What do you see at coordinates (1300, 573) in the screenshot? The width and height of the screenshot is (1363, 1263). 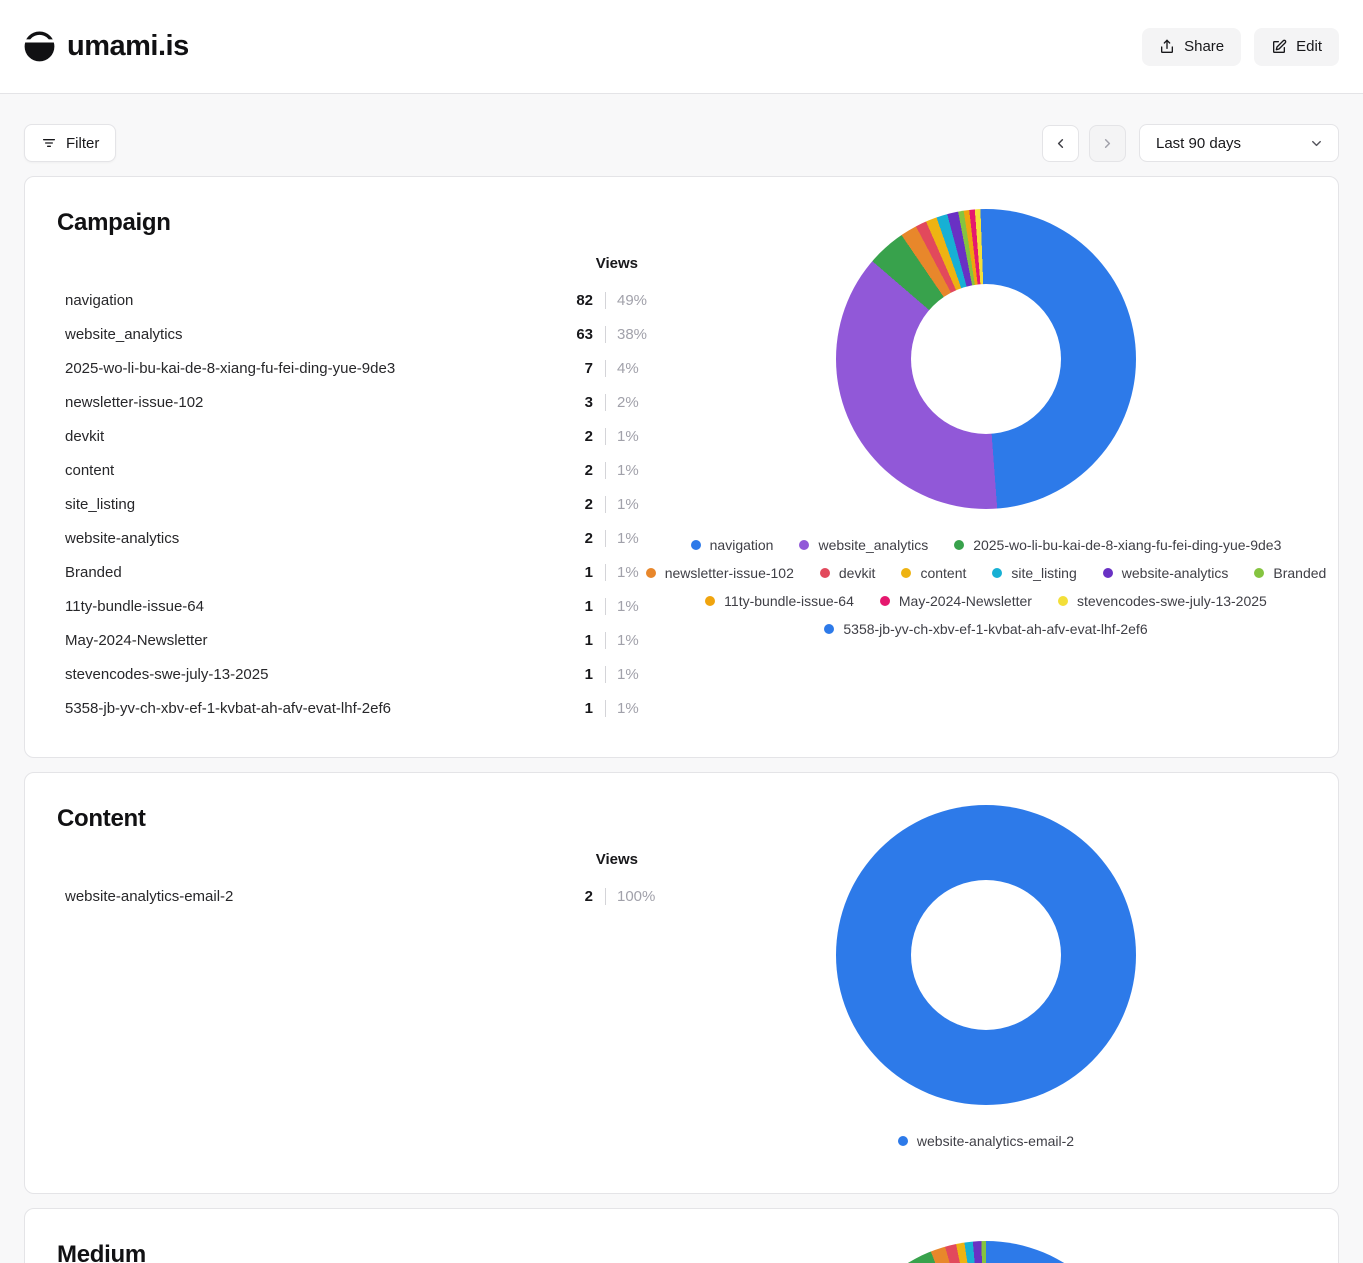 I see `legend-label: Branded` at bounding box center [1300, 573].